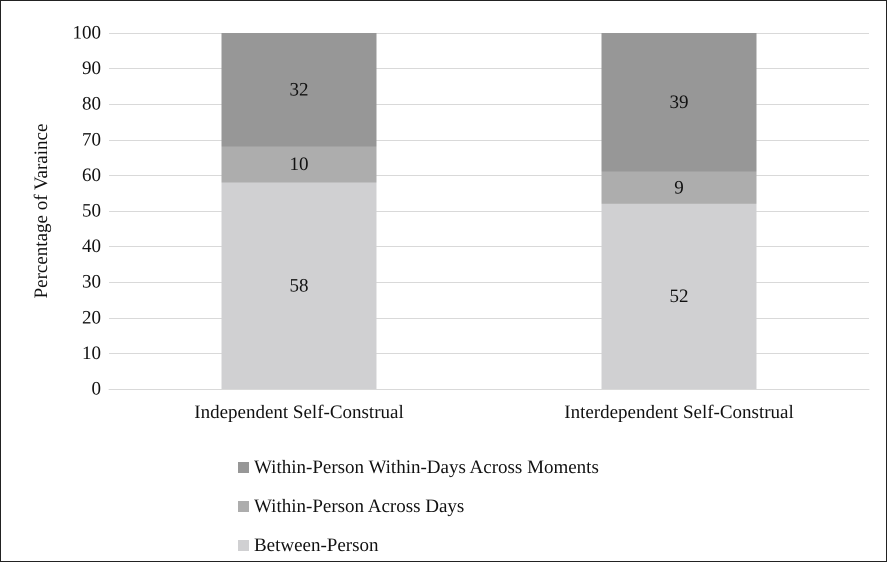  I want to click on data-label: 39, so click(679, 102).